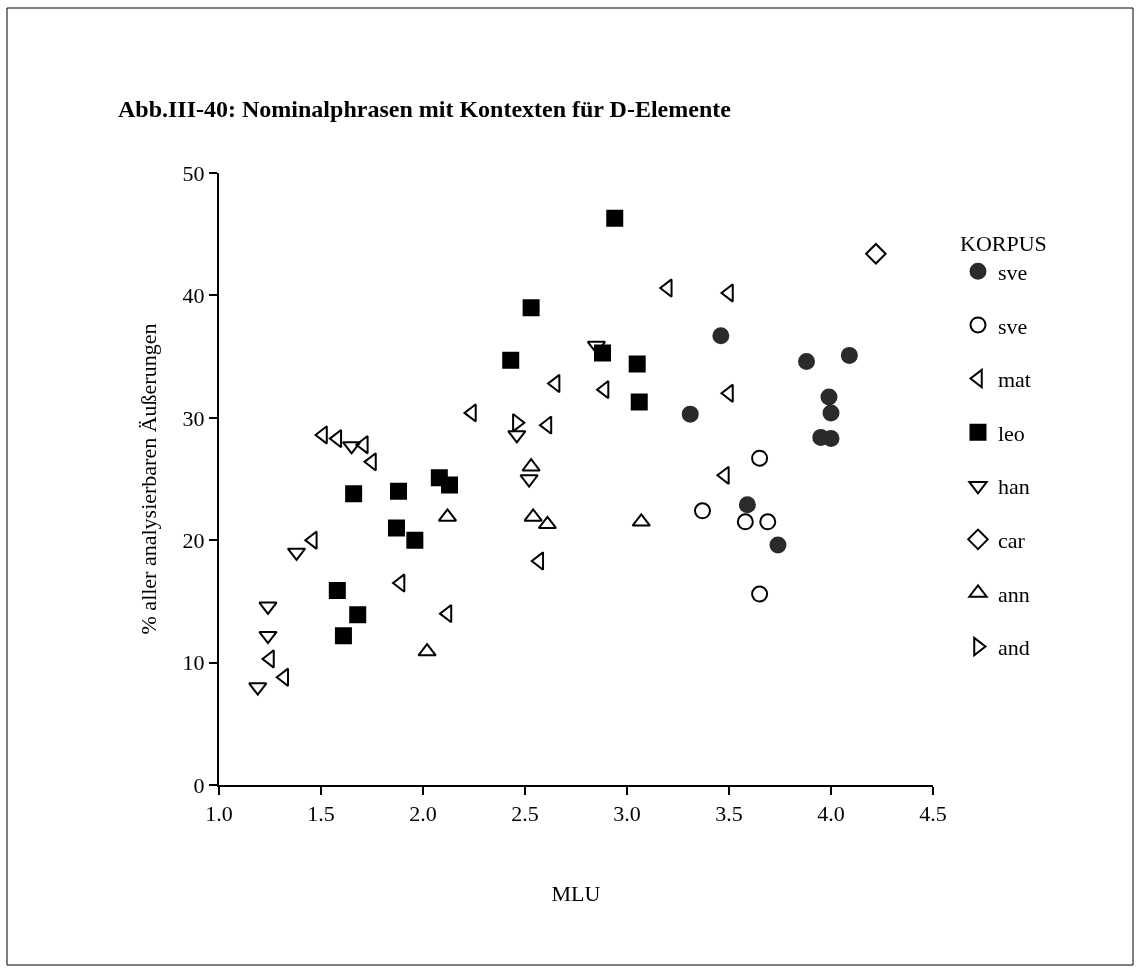 This screenshot has width=1139, height=973. What do you see at coordinates (321, 814) in the screenshot?
I see `x-tick-label: 1.5` at bounding box center [321, 814].